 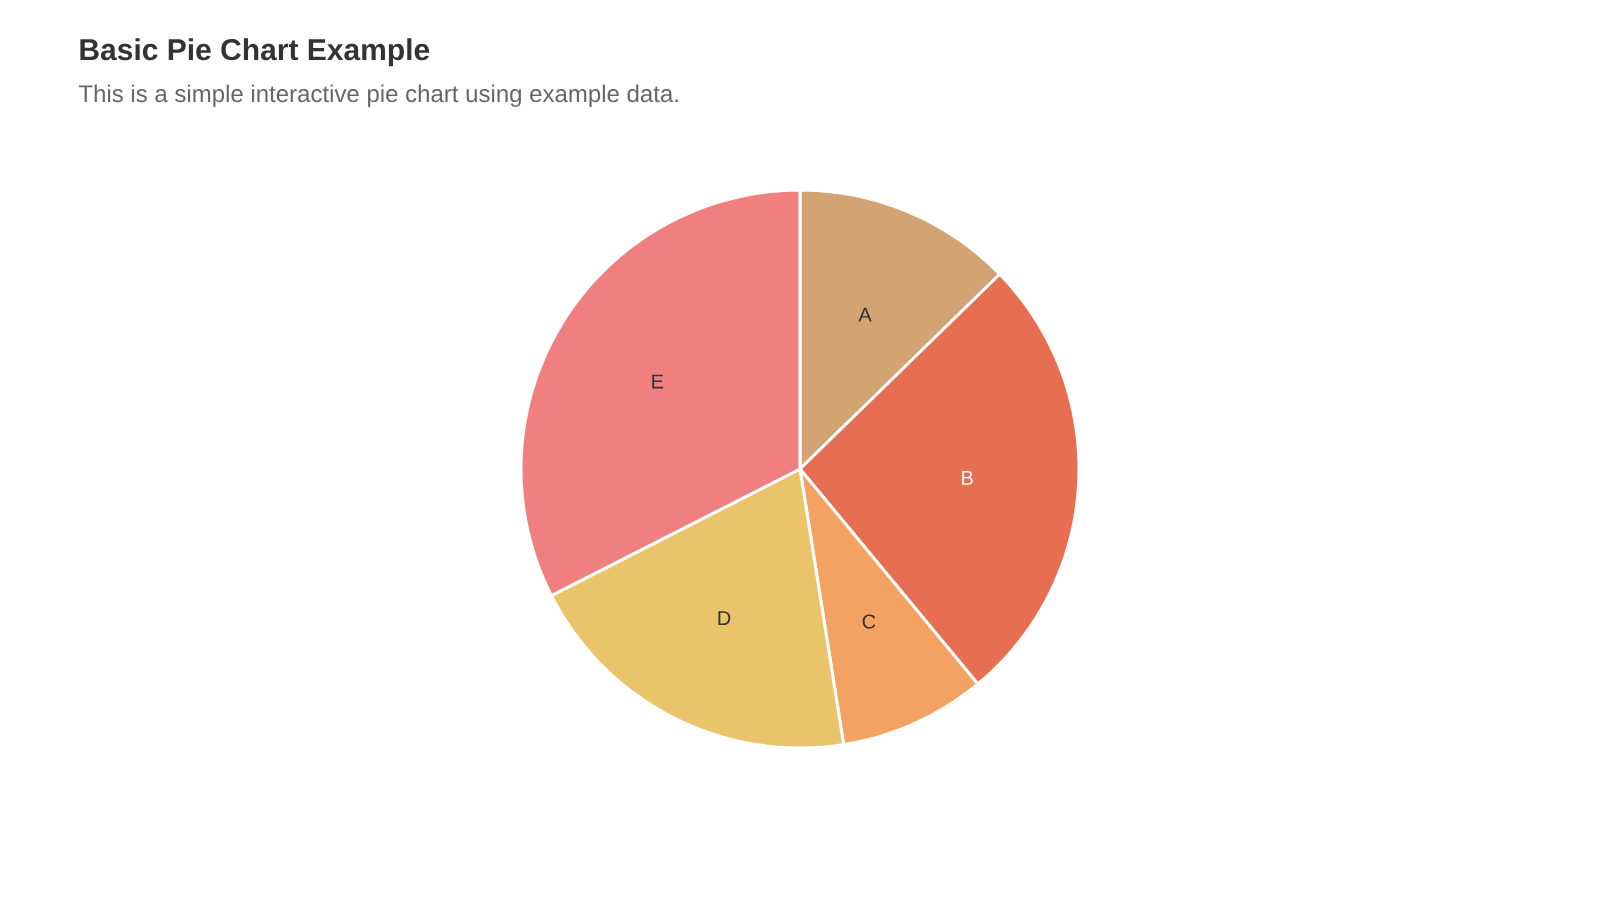 What do you see at coordinates (658, 381) in the screenshot?
I see `slice-label: E` at bounding box center [658, 381].